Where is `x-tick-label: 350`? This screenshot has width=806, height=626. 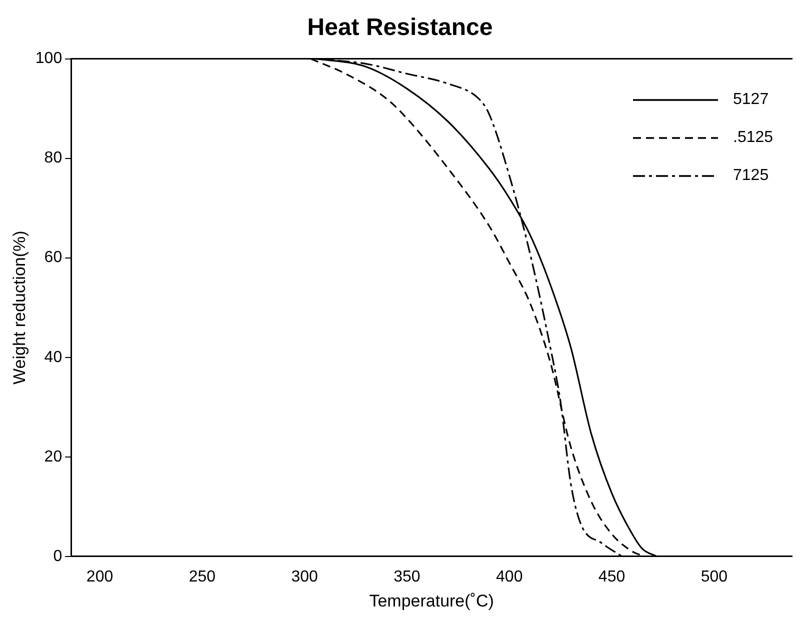
x-tick-label: 350 is located at coordinates (407, 577).